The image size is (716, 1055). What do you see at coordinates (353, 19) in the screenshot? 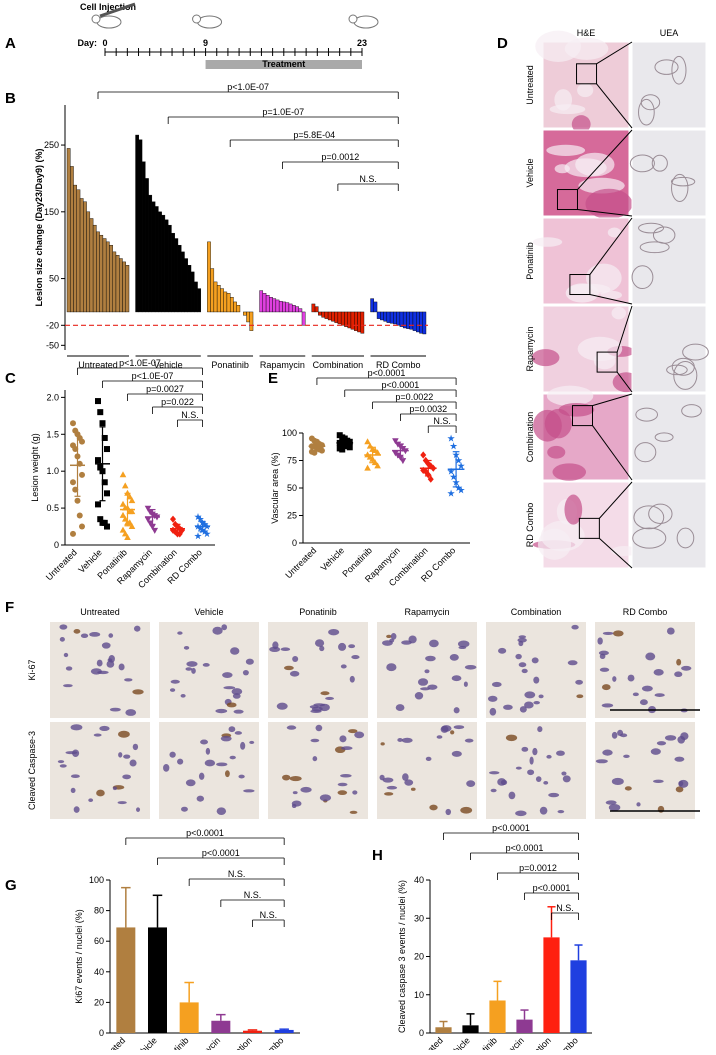
I see `mouse-head` at bounding box center [353, 19].